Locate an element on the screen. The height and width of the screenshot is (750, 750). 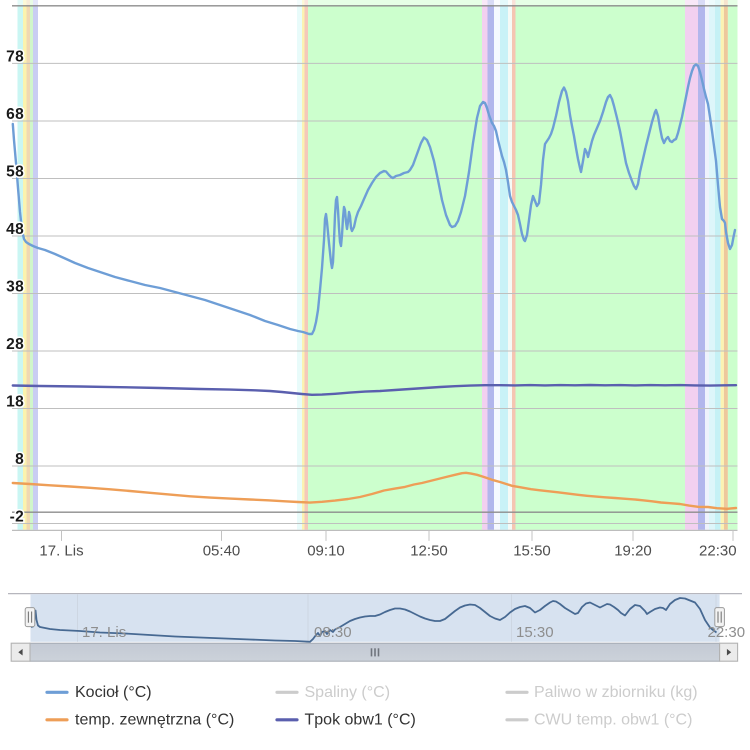
svg-text: 15:30 is located at coordinates (535, 632).